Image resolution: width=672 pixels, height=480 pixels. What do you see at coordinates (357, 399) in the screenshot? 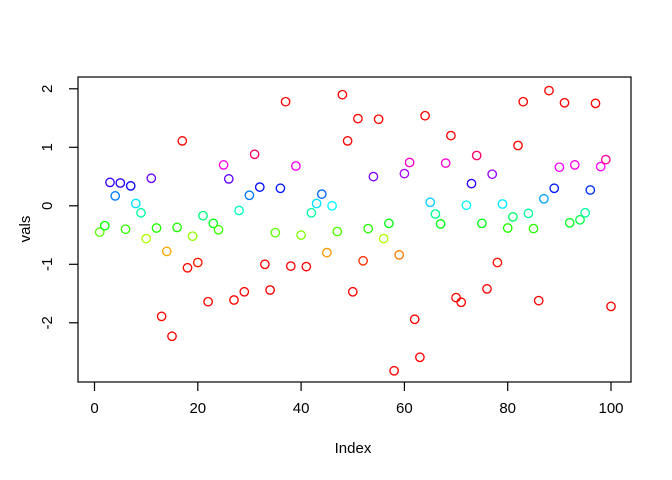
I see `x-axis-ticks: 0 20 40 60 80 100` at bounding box center [357, 399].